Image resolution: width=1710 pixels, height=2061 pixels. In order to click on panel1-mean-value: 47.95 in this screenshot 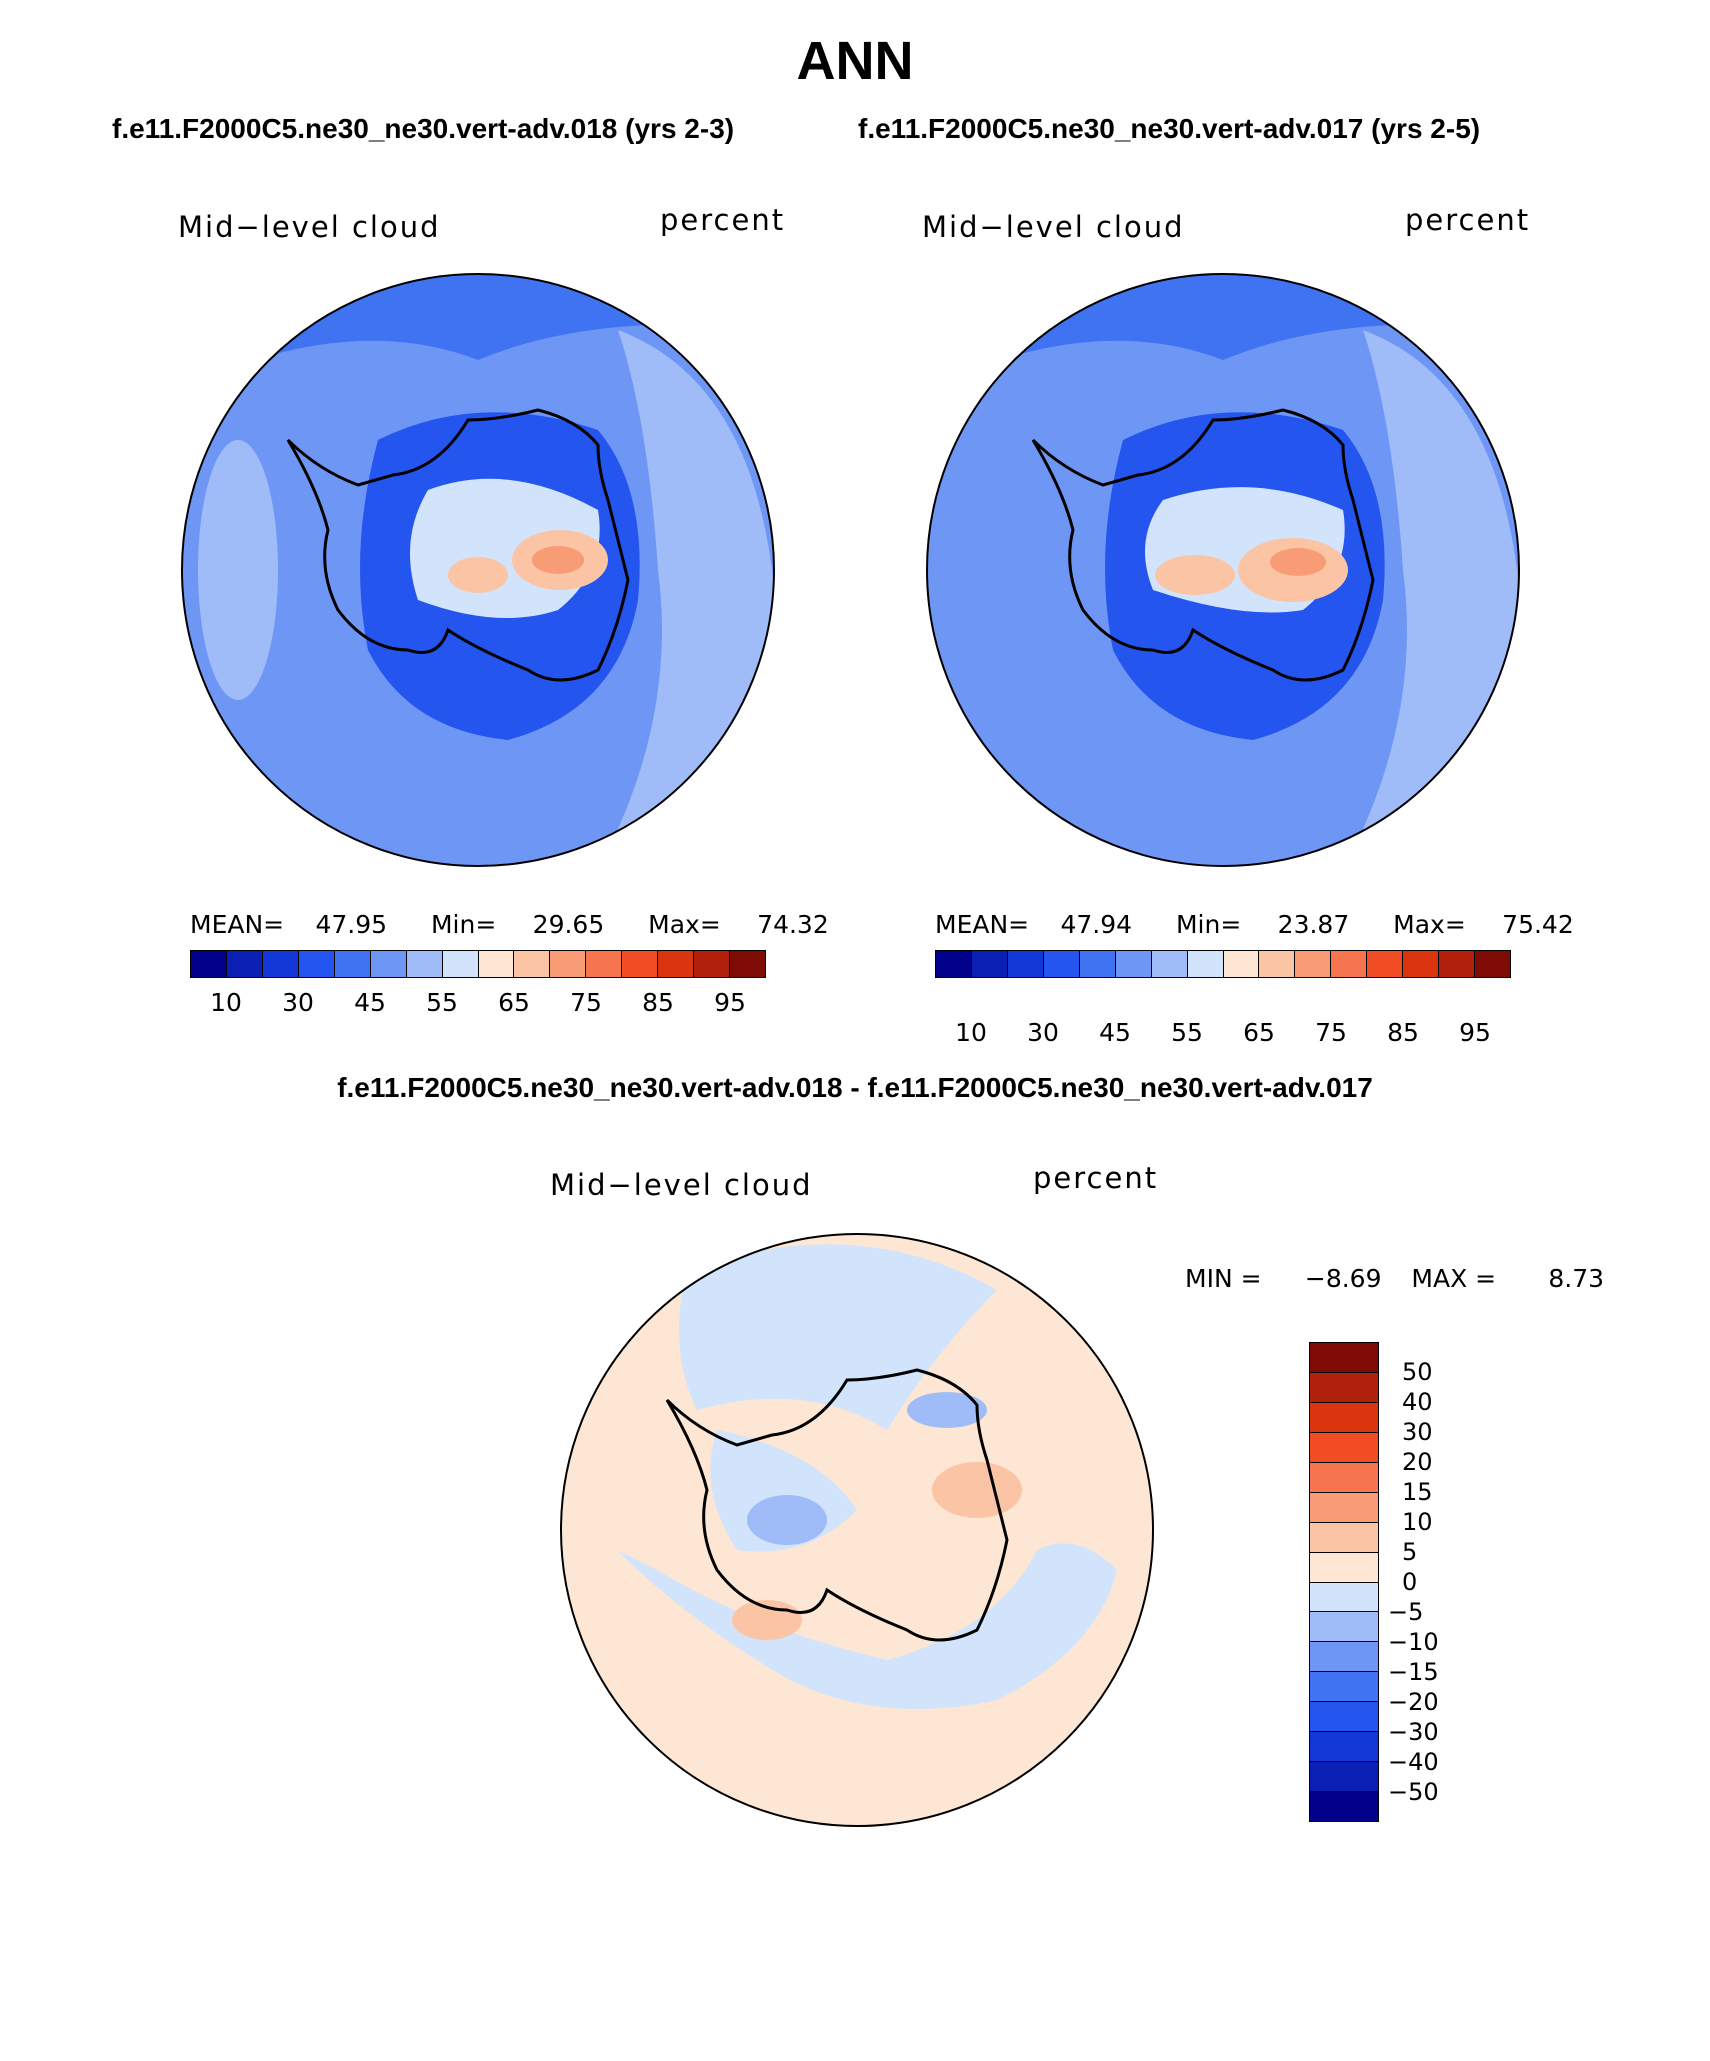, I will do `click(351, 924)`.